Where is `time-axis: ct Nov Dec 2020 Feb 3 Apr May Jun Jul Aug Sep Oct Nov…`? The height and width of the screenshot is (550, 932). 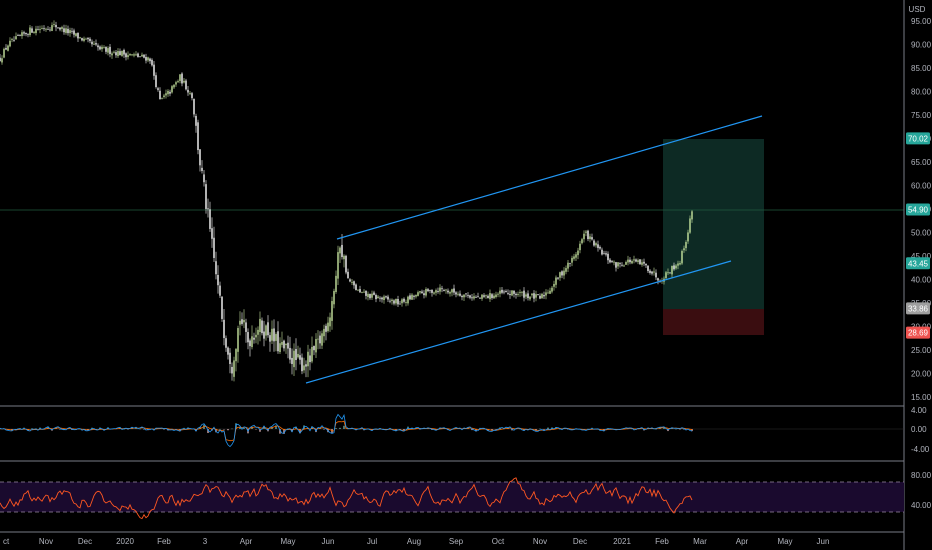 time-axis: ct Nov Dec 2020 Feb 3 Apr May Jun Jul Aug Sep Oct Nov… is located at coordinates (416, 541).